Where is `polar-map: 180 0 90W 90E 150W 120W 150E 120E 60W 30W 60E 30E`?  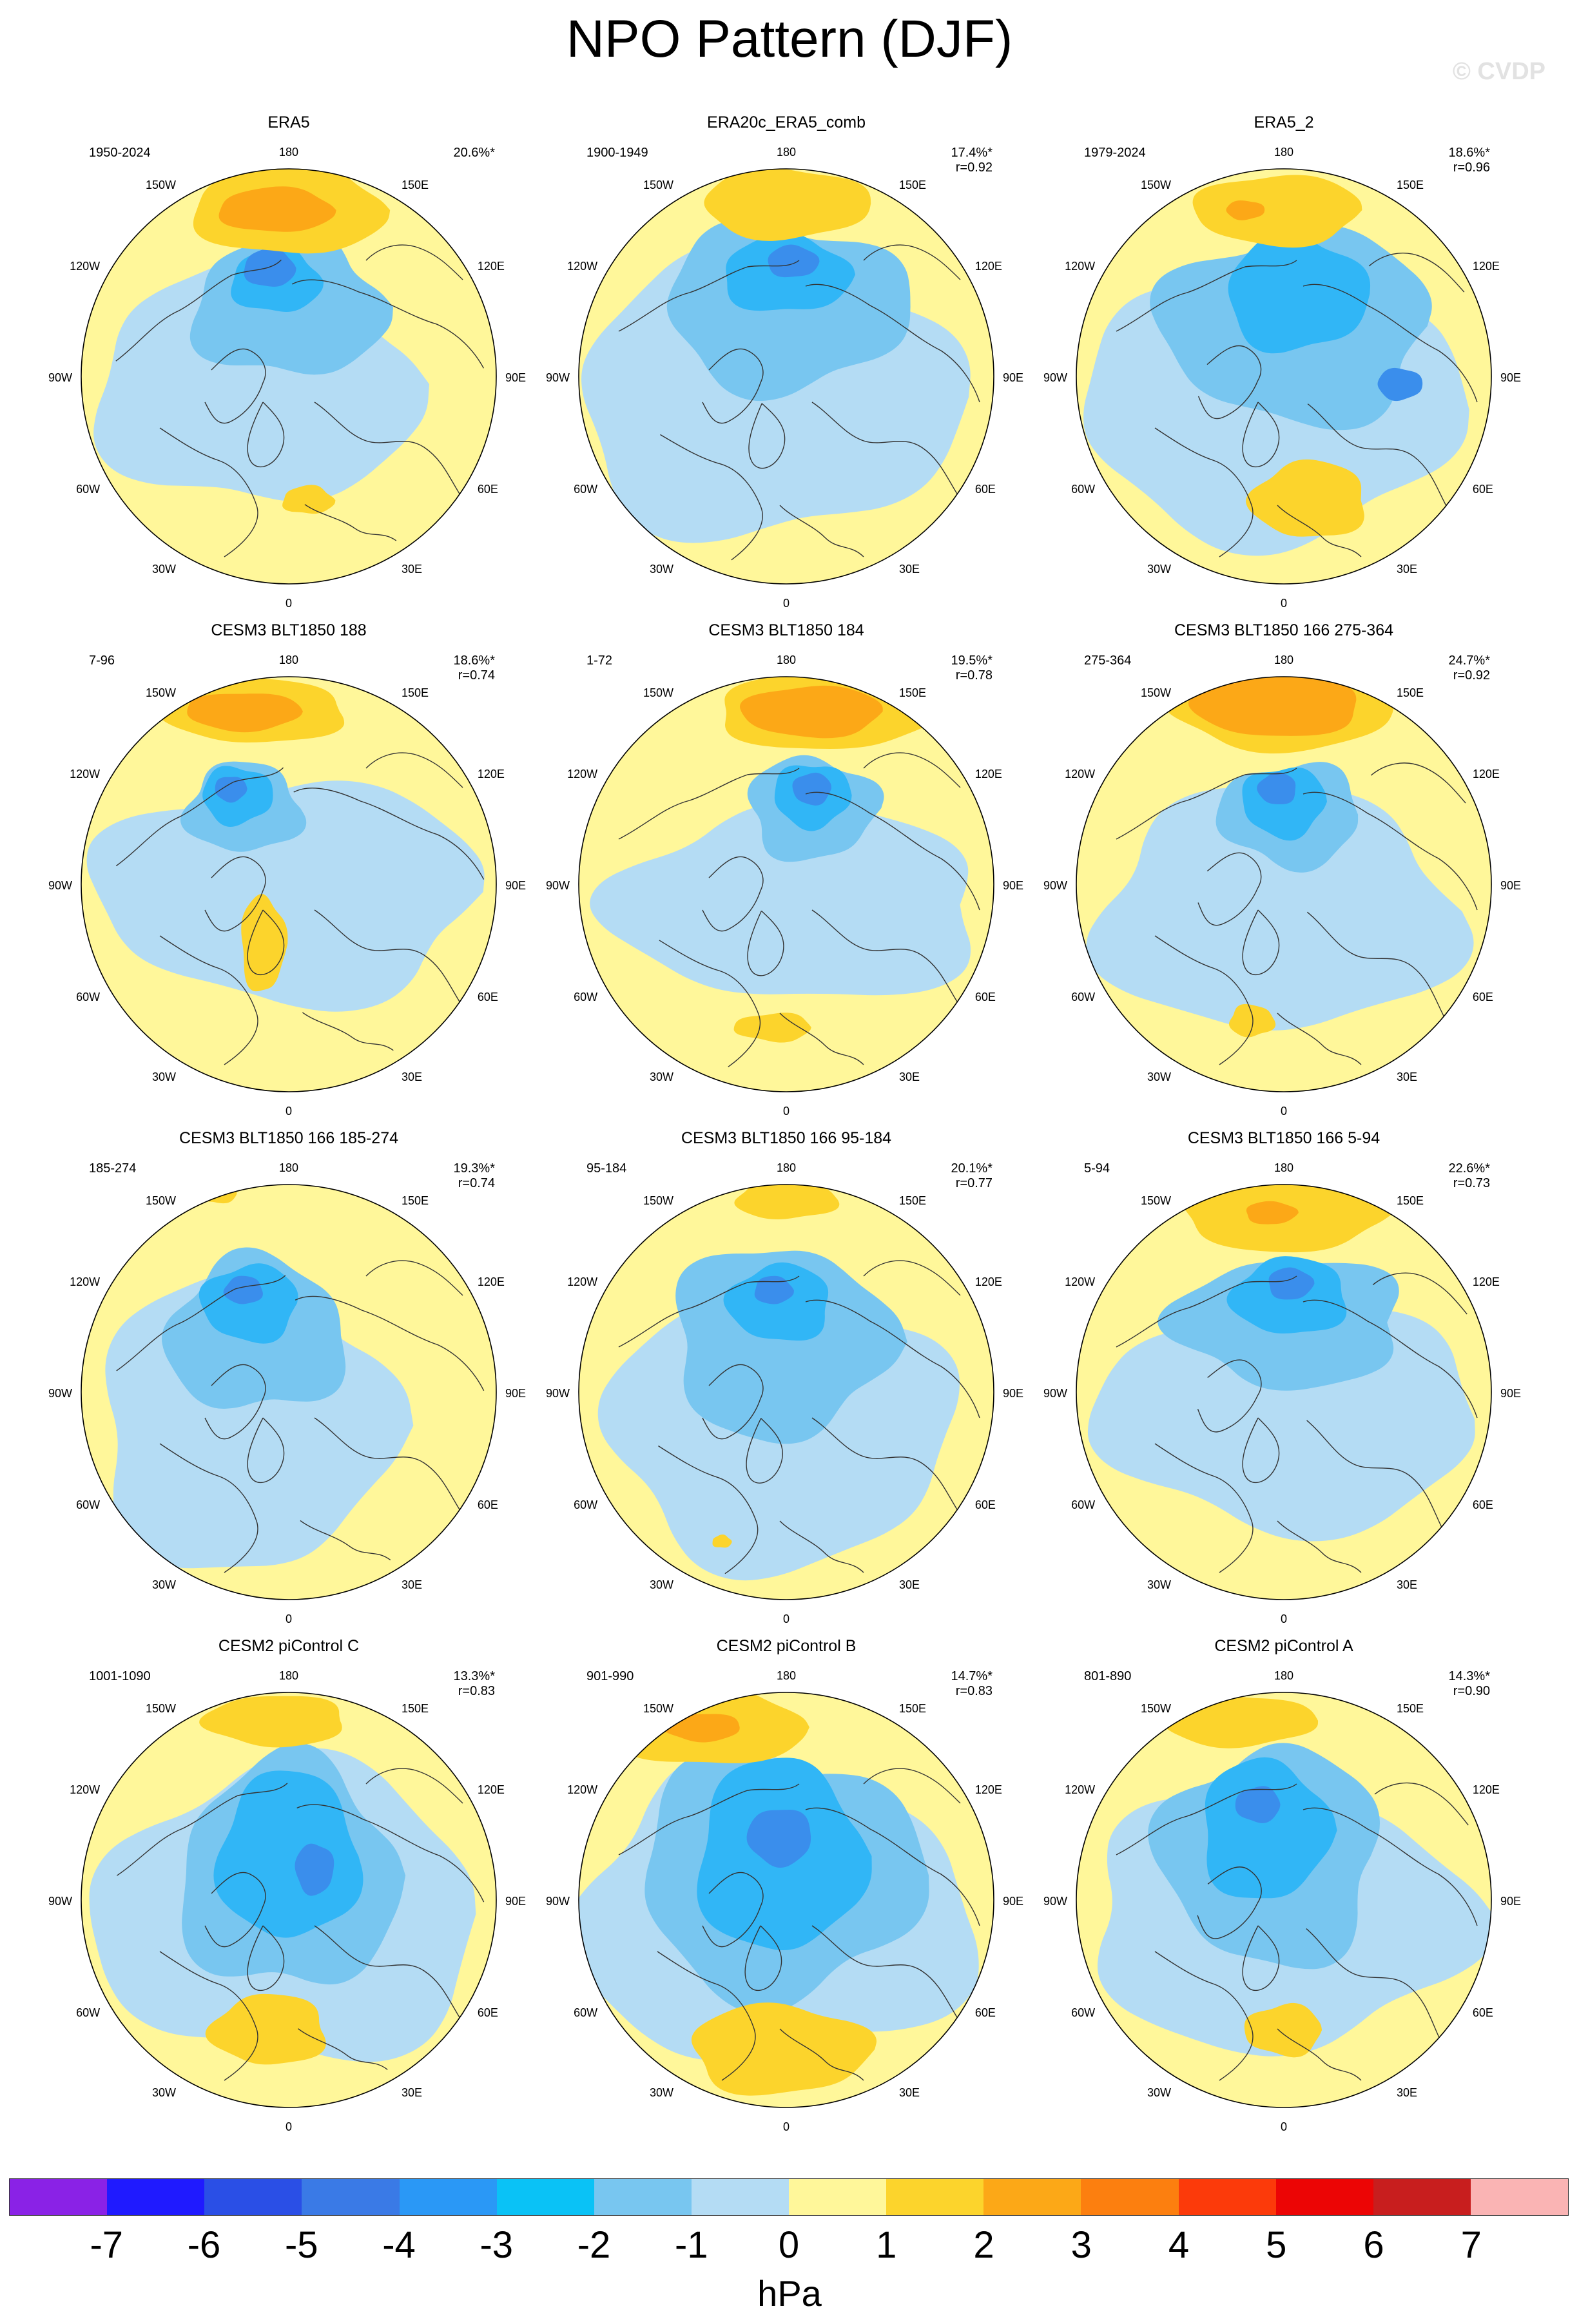 polar-map: 180 0 90W 90E 150W 120W 150E 120E 60W 30W 60E 30E is located at coordinates (784, 1393).